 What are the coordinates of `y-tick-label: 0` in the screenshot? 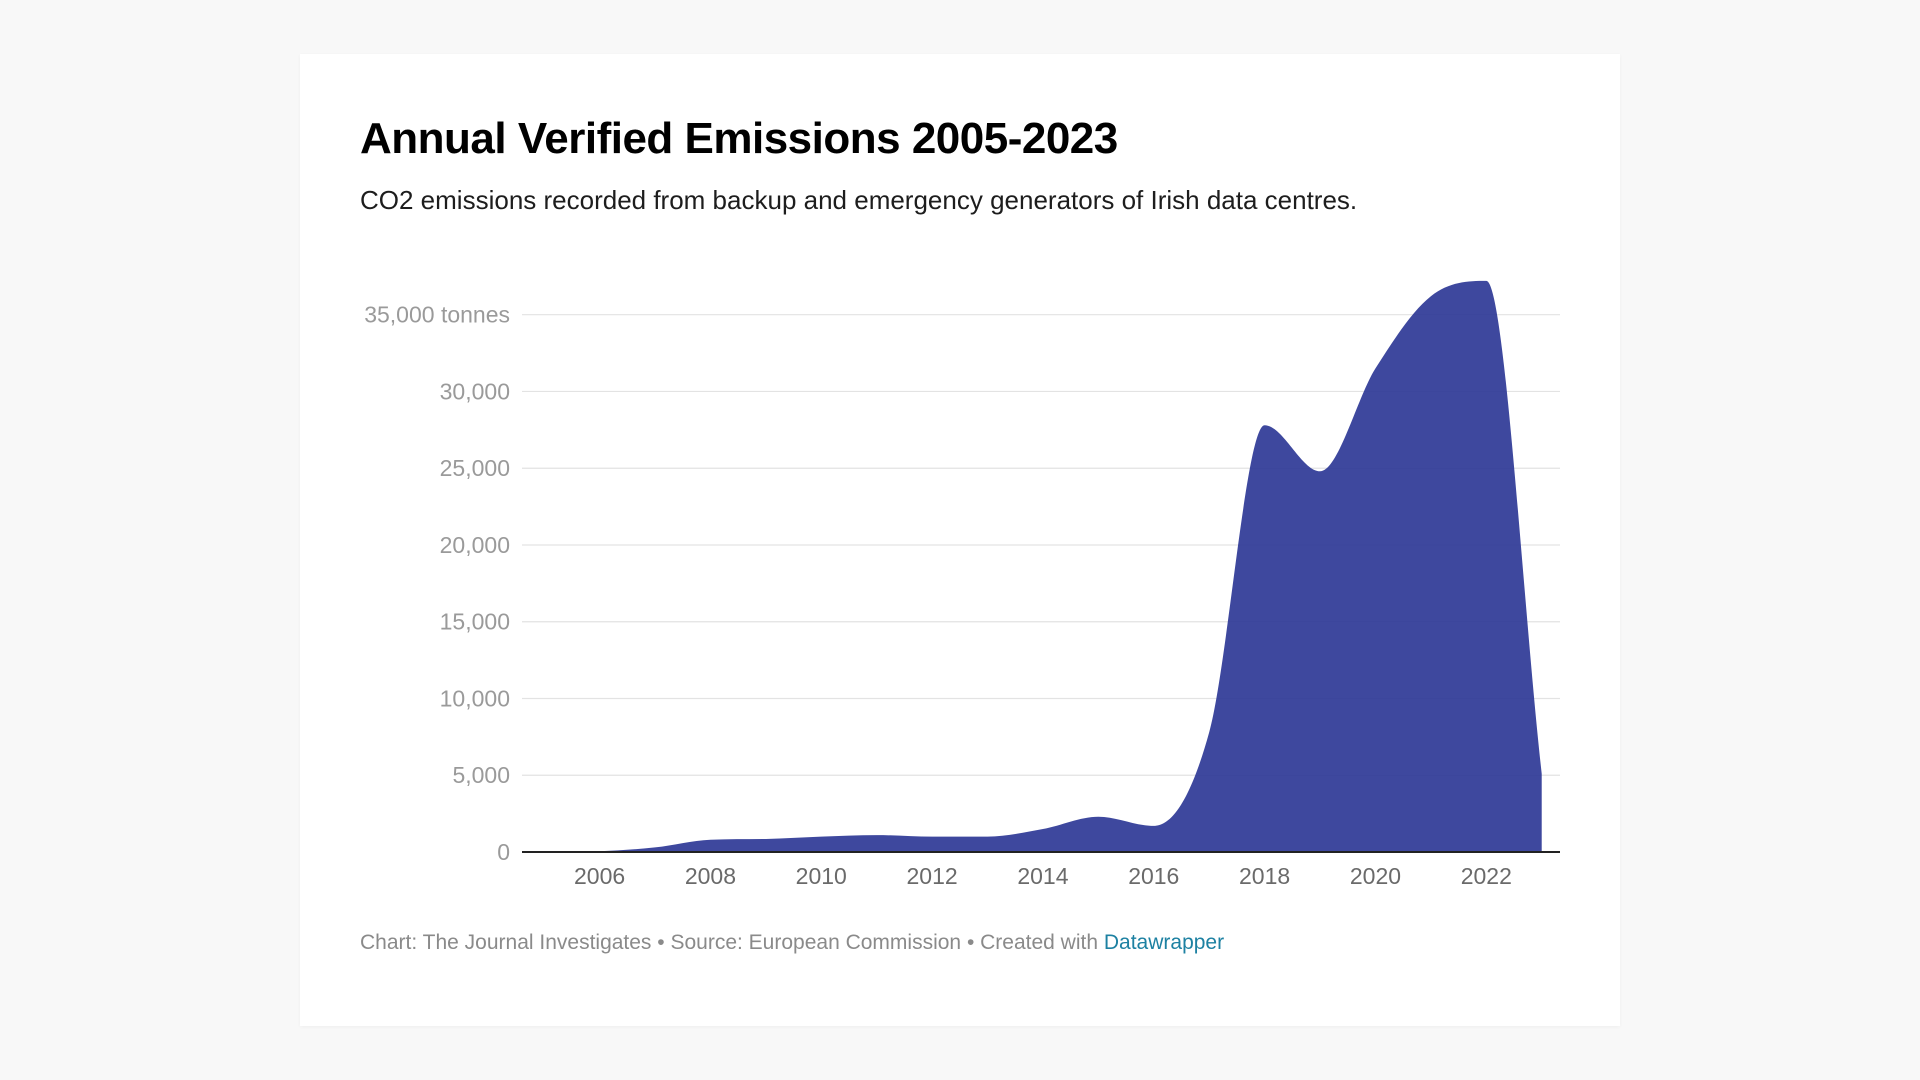 It's located at (503, 852).